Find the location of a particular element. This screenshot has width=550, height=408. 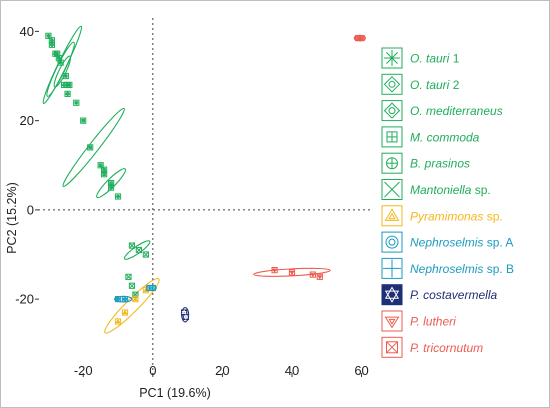

legend-label: Nephroselmis sp. B is located at coordinates (462, 269).